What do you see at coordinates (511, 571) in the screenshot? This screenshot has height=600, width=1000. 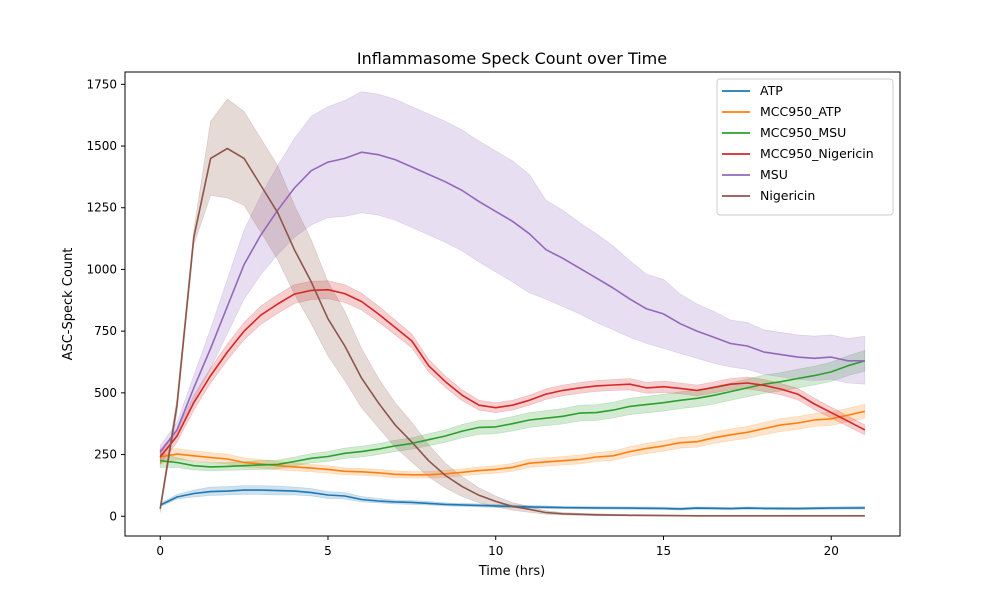 I see `x-axis-label: Time (hrs)` at bounding box center [511, 571].